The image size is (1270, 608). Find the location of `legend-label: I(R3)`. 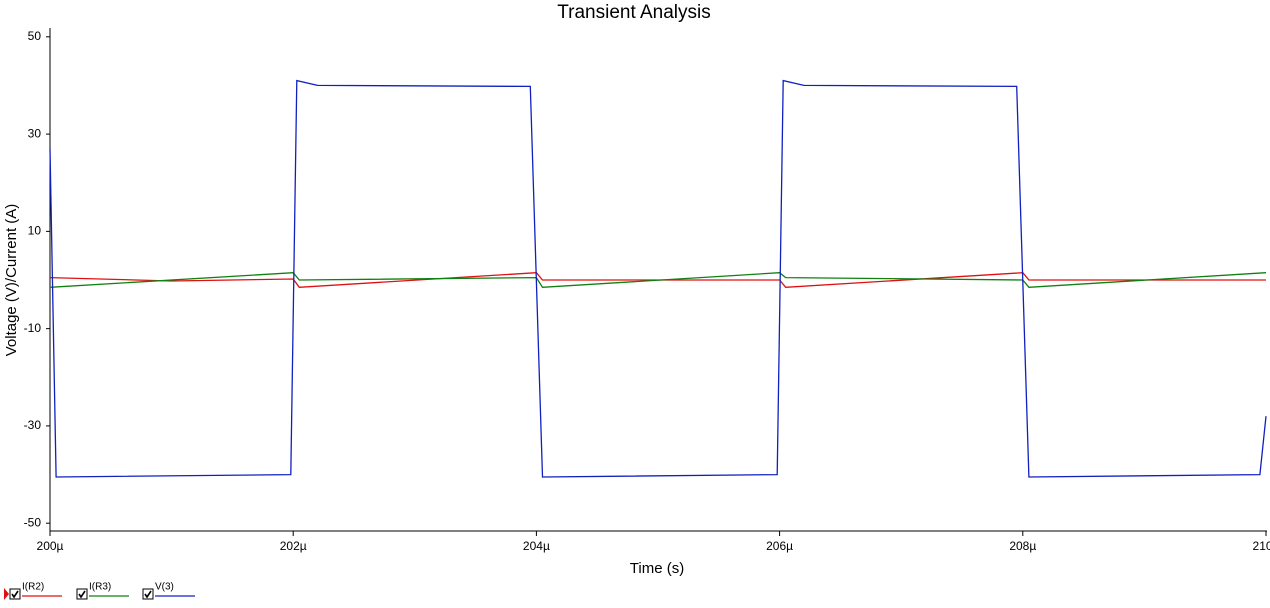

legend-label: I(R3) is located at coordinates (100, 587).